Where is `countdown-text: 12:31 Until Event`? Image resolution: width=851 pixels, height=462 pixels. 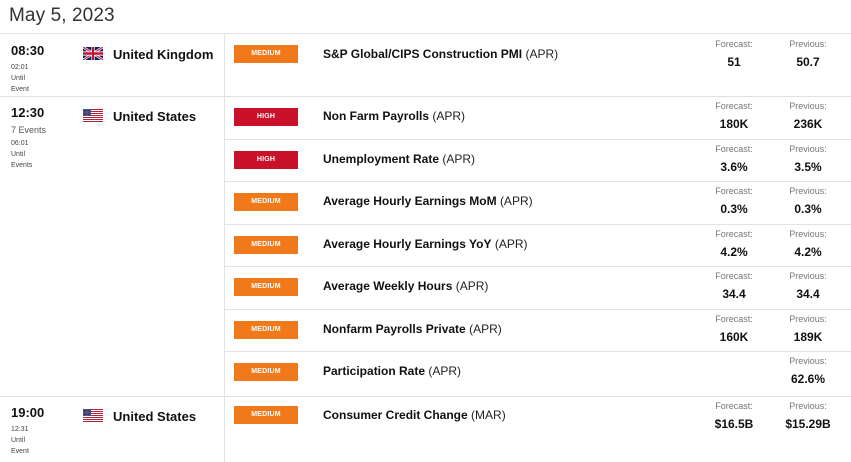 countdown-text: 12:31 Until Event is located at coordinates (20, 440).